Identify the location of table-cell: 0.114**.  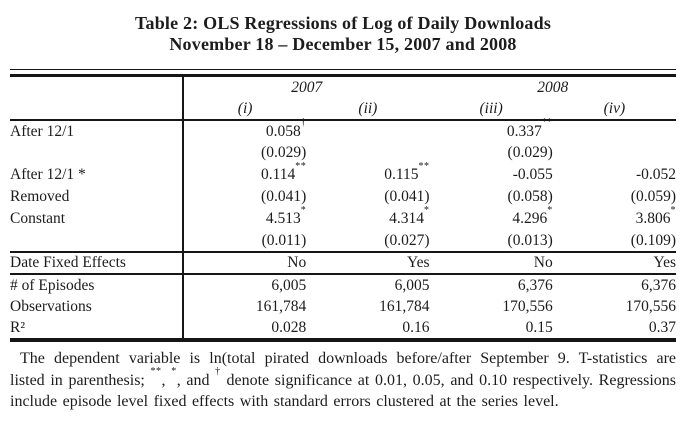
(244, 173).